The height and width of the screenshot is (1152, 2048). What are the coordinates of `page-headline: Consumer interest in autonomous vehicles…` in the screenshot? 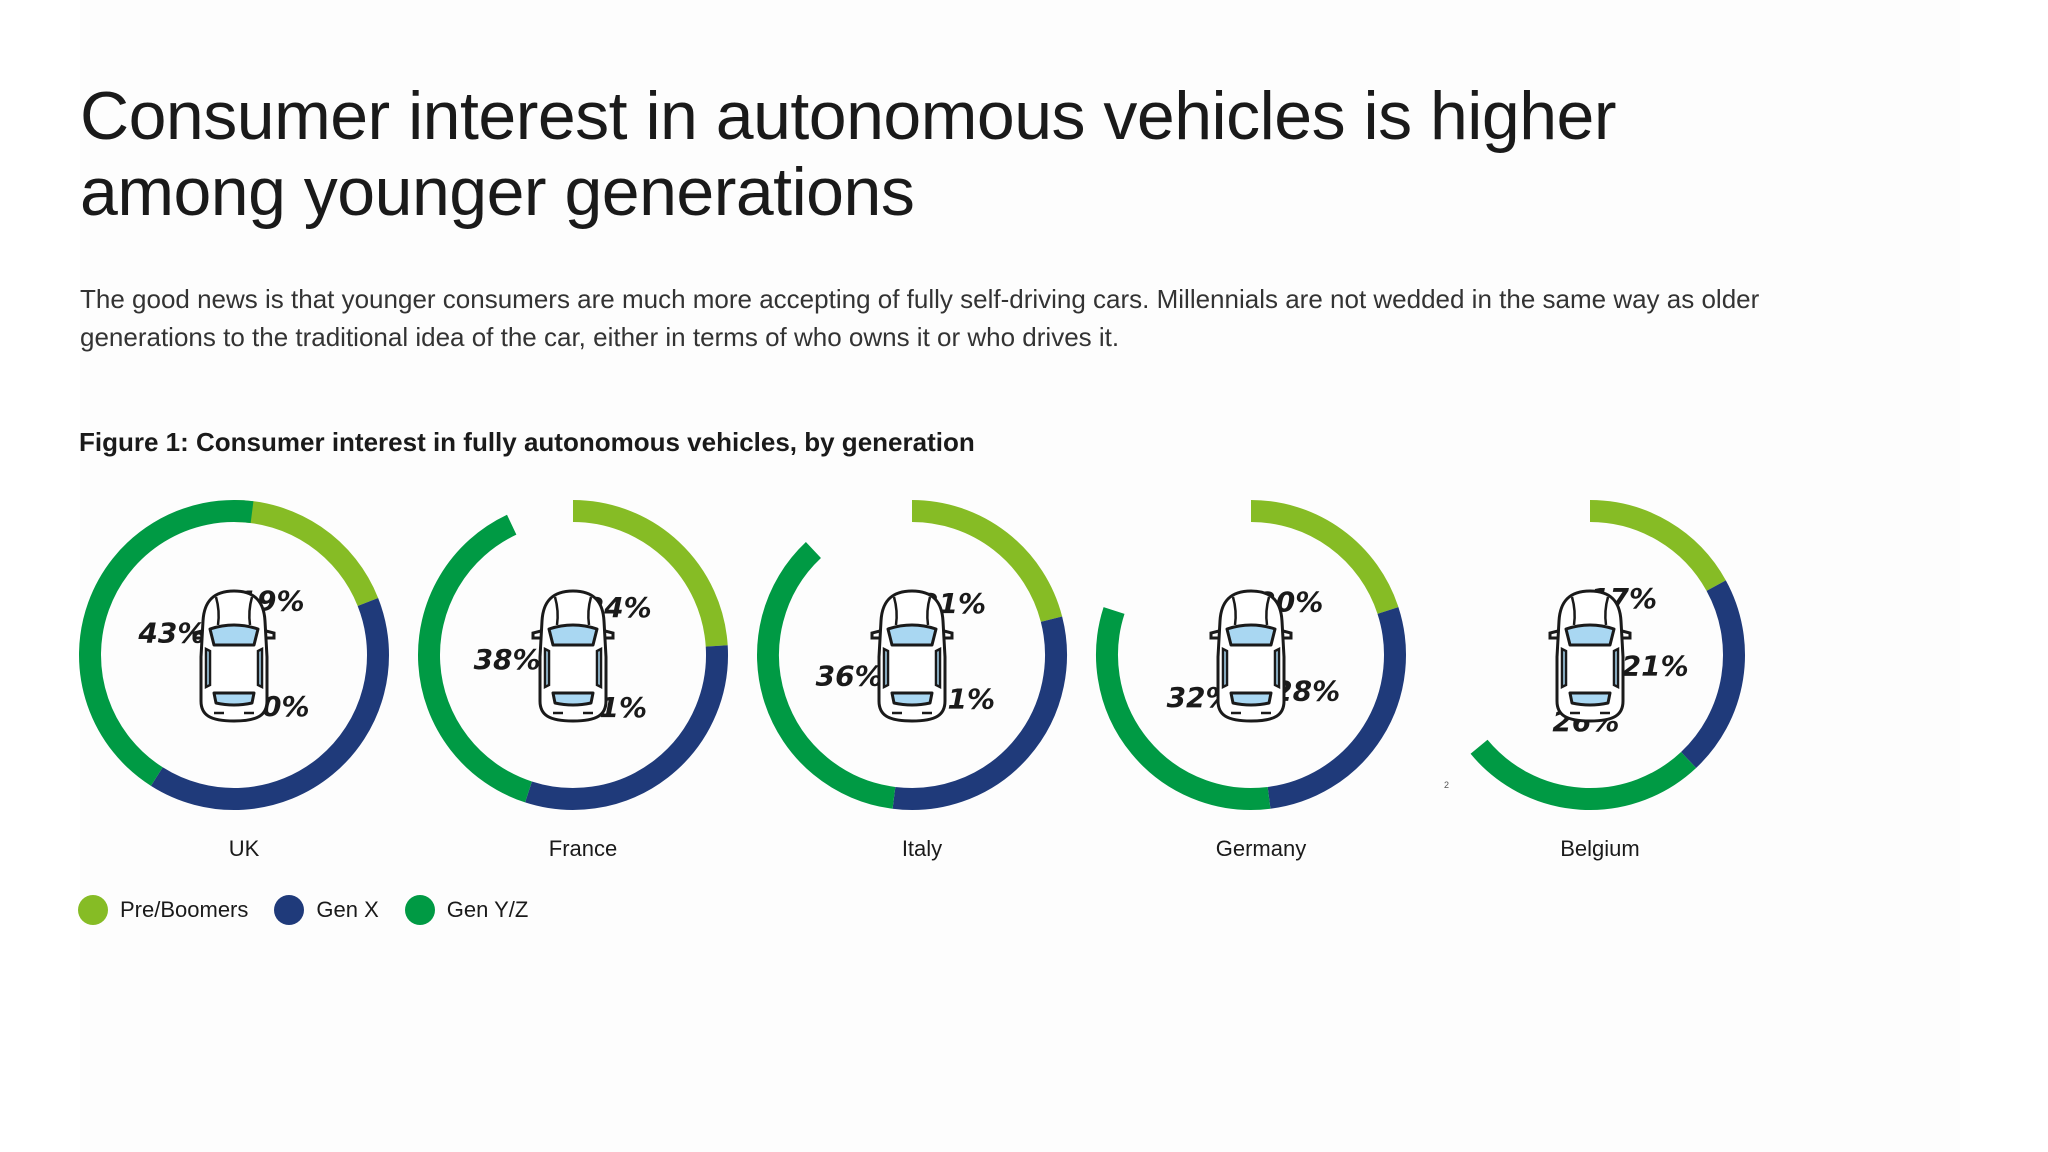 It's located at (848, 154).